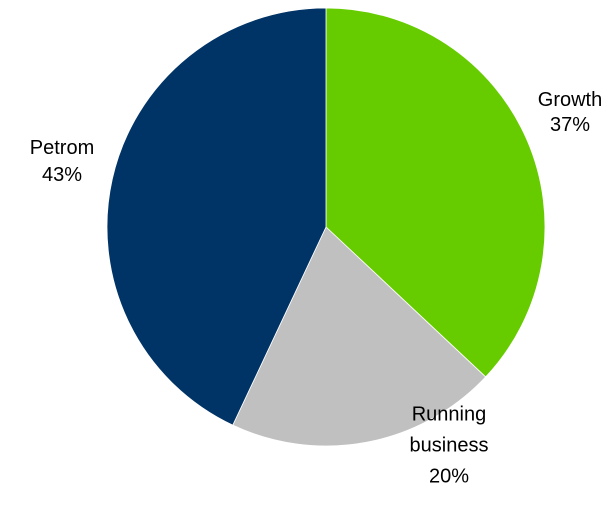  Describe the element at coordinates (570, 100) in the screenshot. I see `data-label-category: Growth` at that location.